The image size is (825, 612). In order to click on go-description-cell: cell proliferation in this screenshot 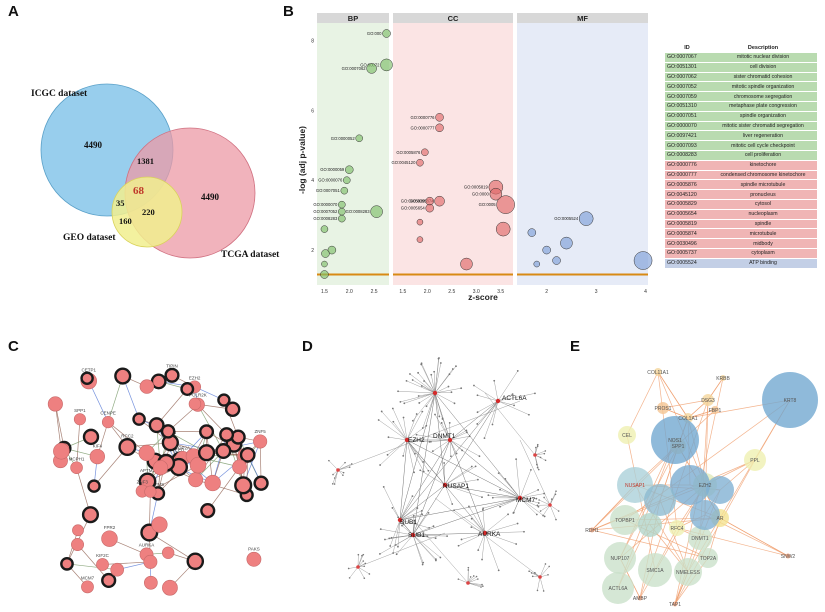, I will do `click(763, 155)`.